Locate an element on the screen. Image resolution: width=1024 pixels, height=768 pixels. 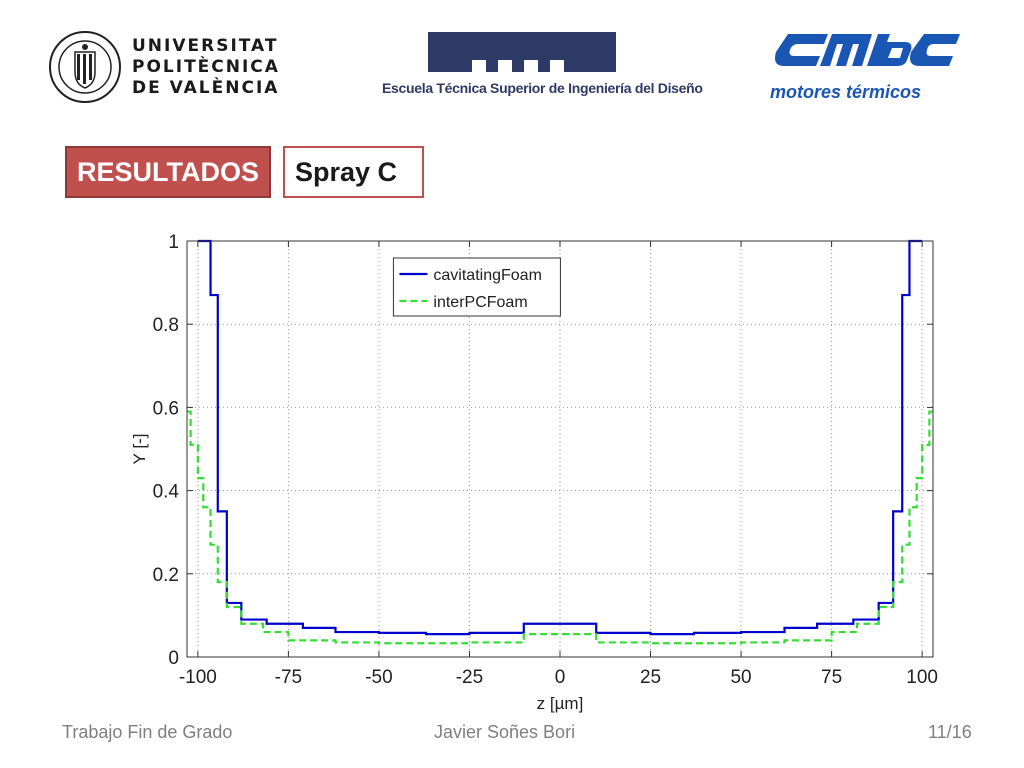
cmt-name: motores térmicos is located at coordinates (846, 92).